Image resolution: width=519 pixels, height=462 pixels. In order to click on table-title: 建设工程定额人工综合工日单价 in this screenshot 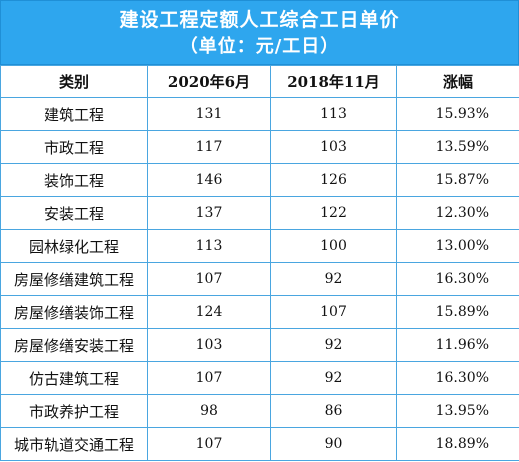, I will do `click(259, 20)`.